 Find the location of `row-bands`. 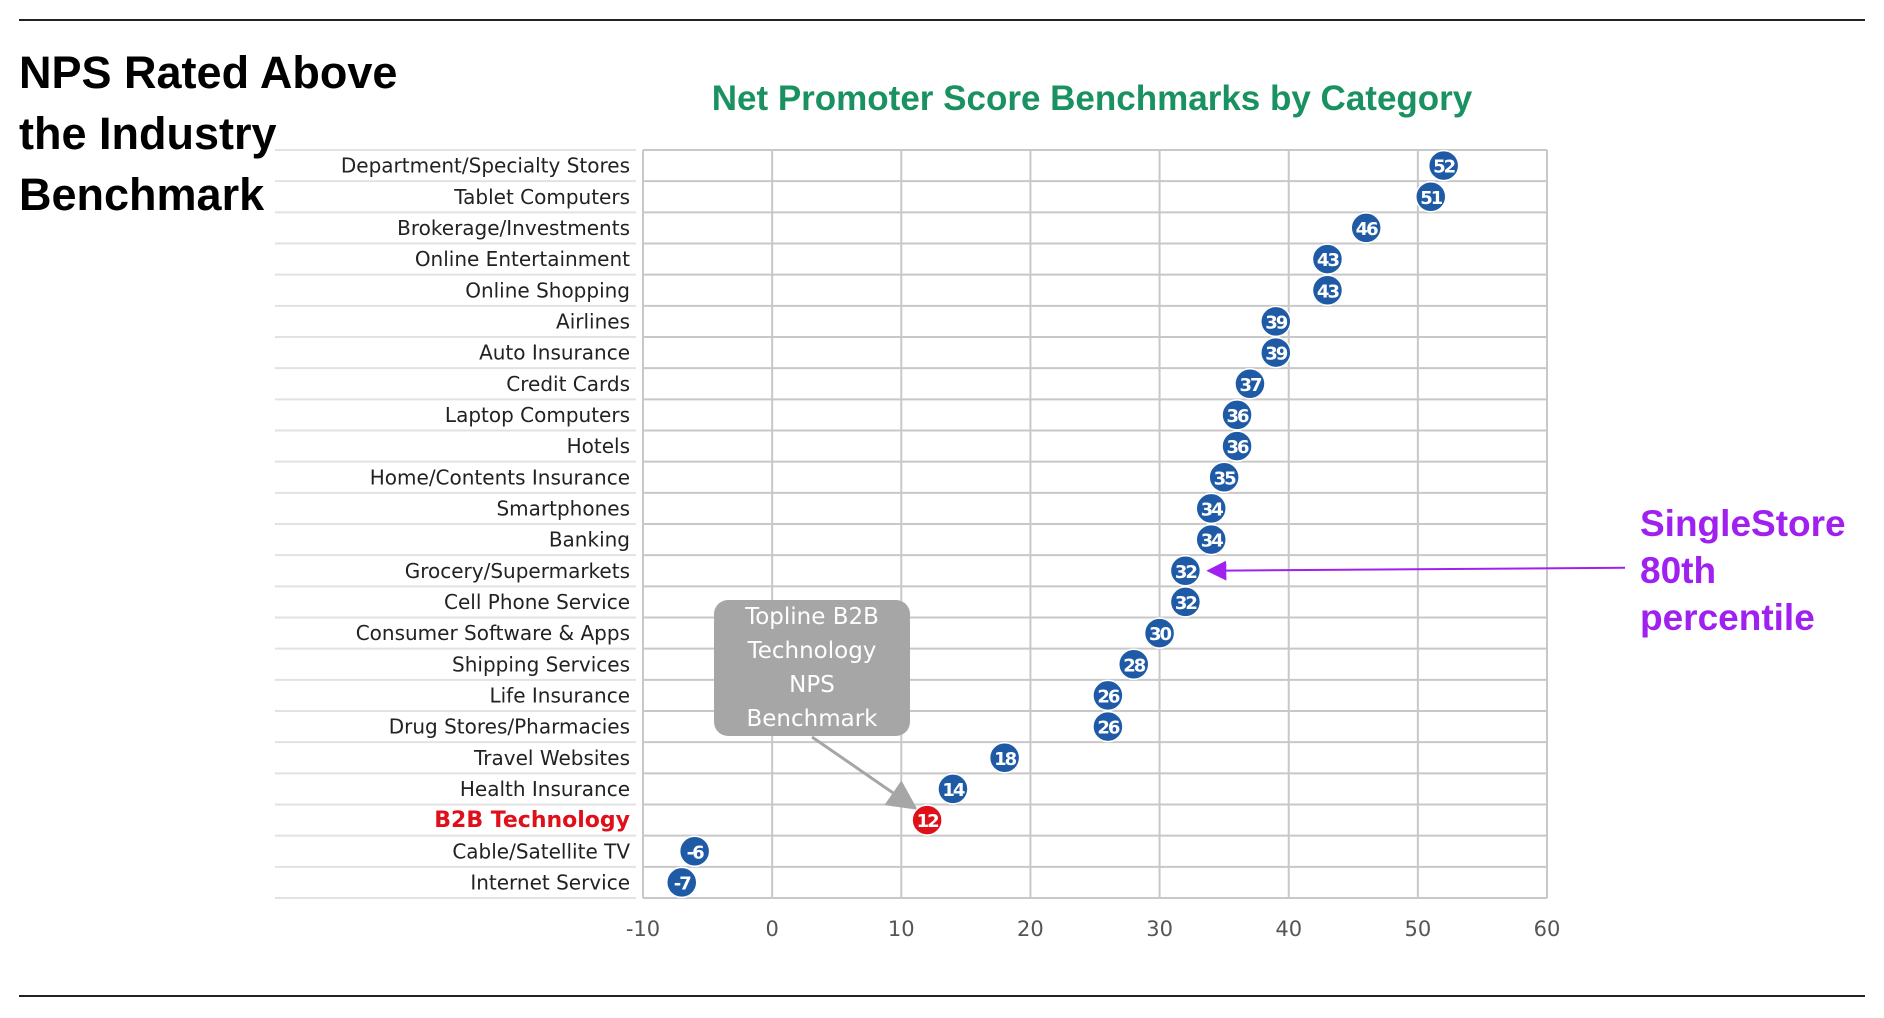

row-bands is located at coordinates (455, 524).